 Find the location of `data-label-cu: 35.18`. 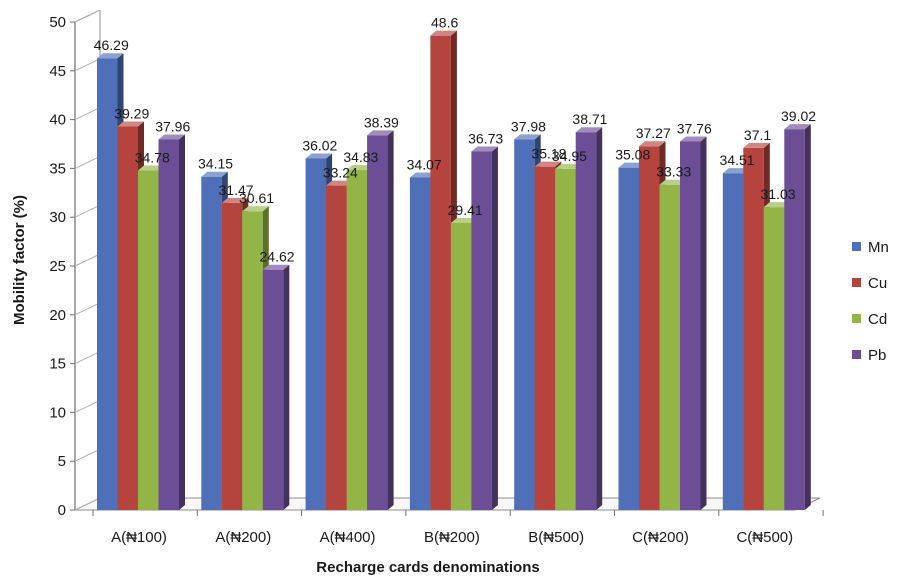

data-label-cu: 35.18 is located at coordinates (548, 154).